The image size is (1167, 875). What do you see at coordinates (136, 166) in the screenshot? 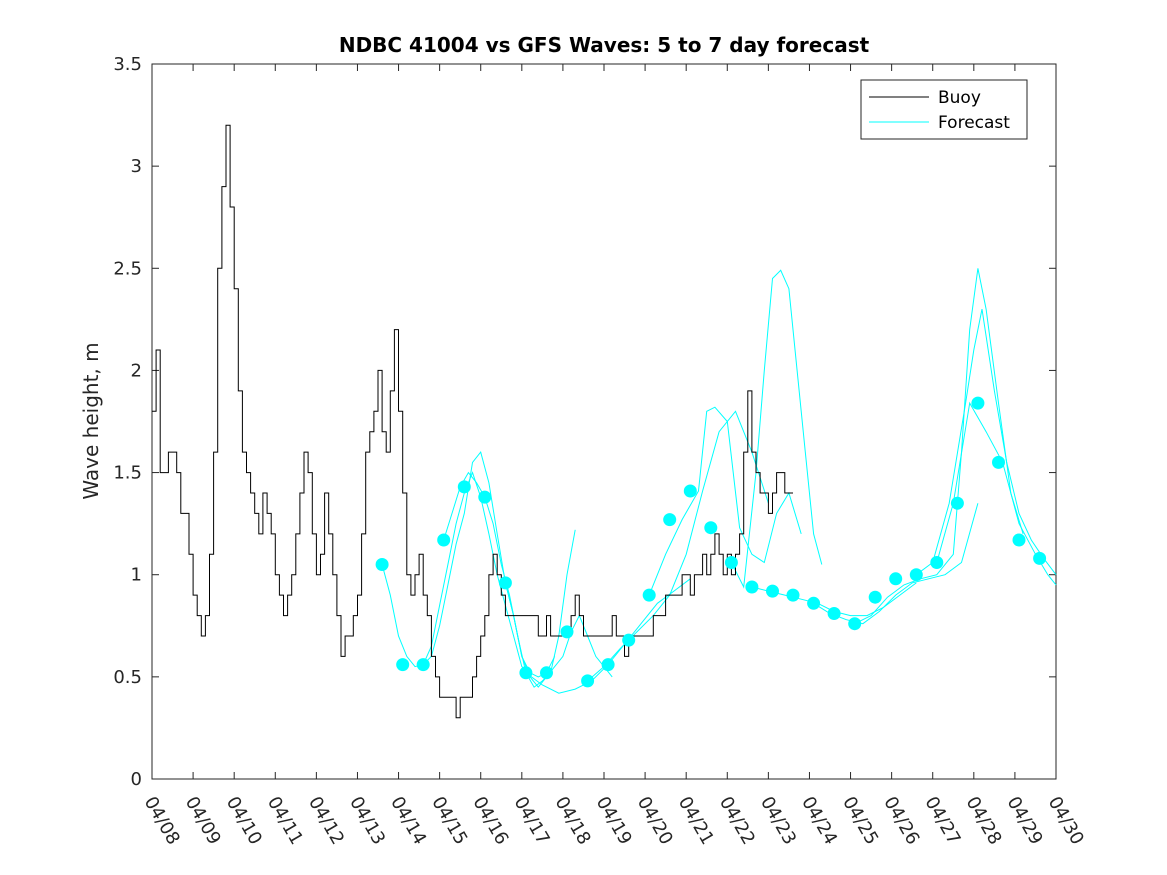
I see `y-tick-label: 3` at bounding box center [136, 166].